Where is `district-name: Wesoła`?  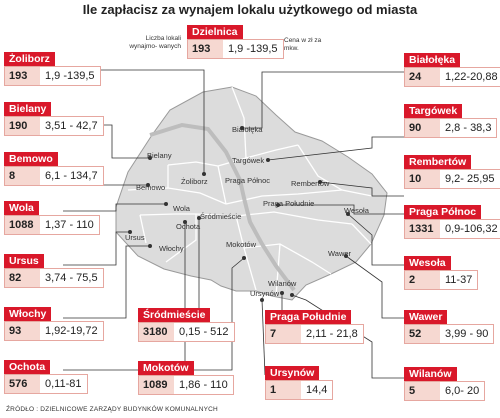
district-name: Wesoła is located at coordinates (427, 263).